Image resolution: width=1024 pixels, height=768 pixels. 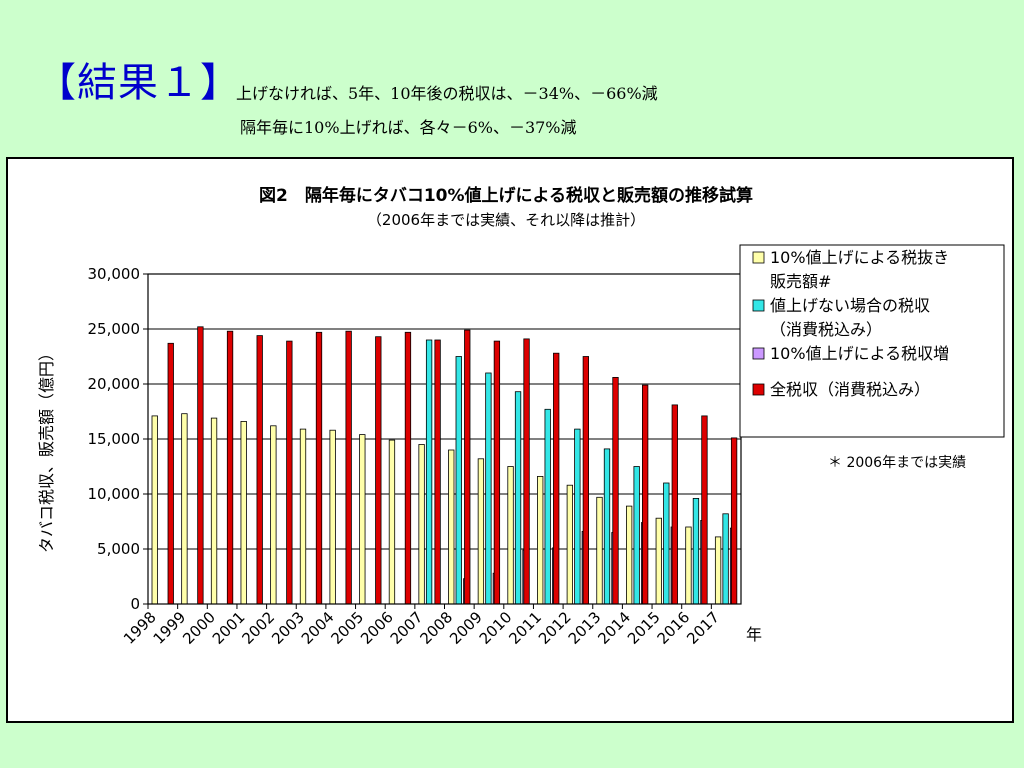 What do you see at coordinates (114, 274) in the screenshot?
I see `y-tick-label: 30,000` at bounding box center [114, 274].